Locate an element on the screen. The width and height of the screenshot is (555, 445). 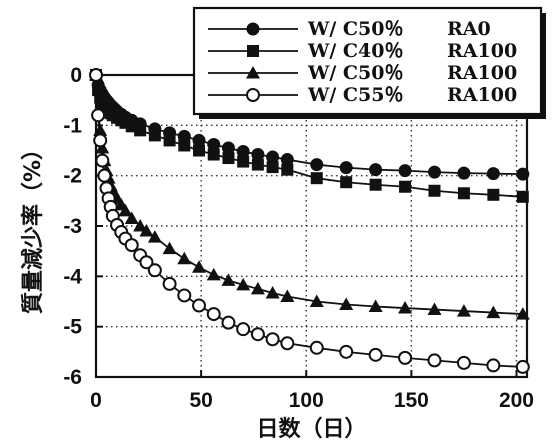
x-tick-label: 200 is located at coordinates (516, 400).